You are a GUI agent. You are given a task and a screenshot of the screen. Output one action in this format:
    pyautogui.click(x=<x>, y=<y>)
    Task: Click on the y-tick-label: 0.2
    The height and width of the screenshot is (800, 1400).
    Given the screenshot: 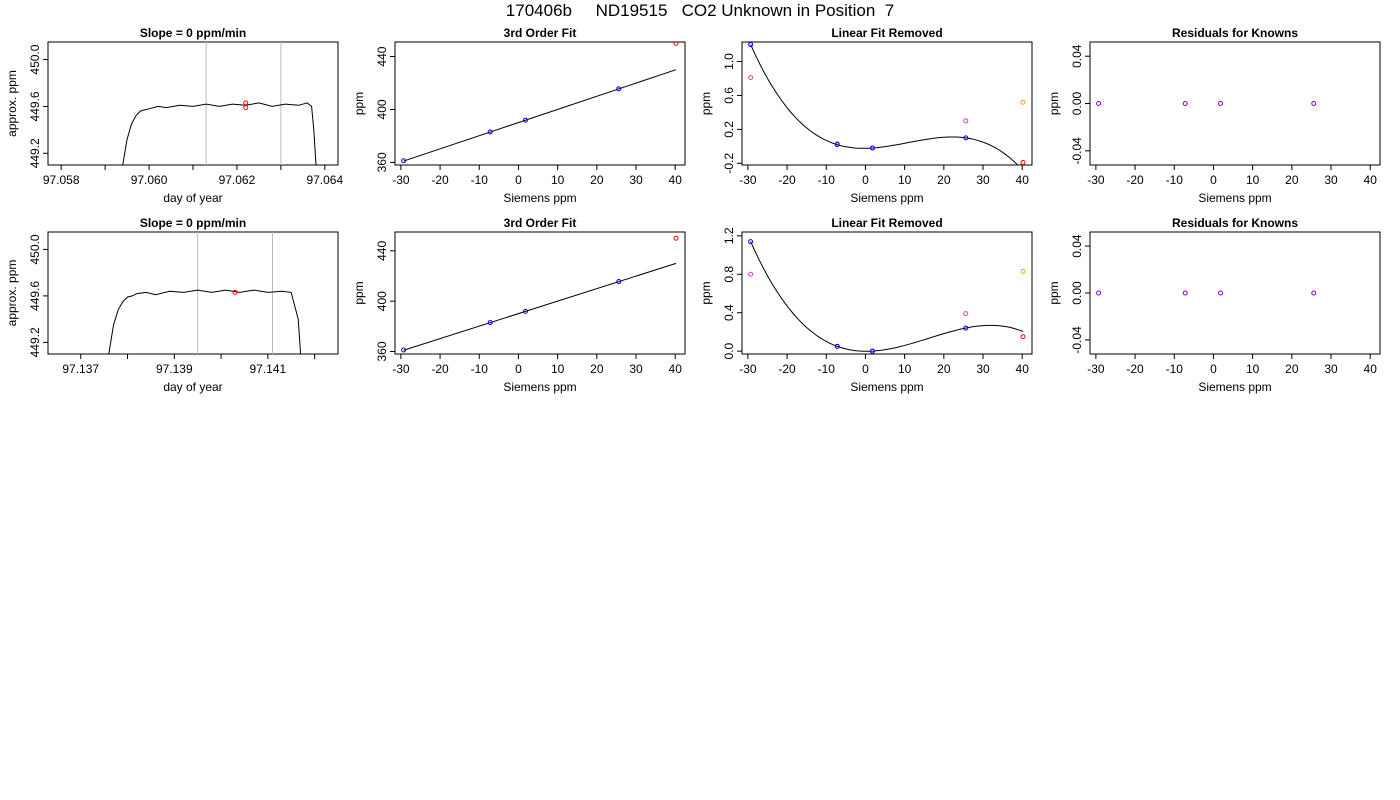 What is the action you would take?
    pyautogui.click(x=729, y=129)
    